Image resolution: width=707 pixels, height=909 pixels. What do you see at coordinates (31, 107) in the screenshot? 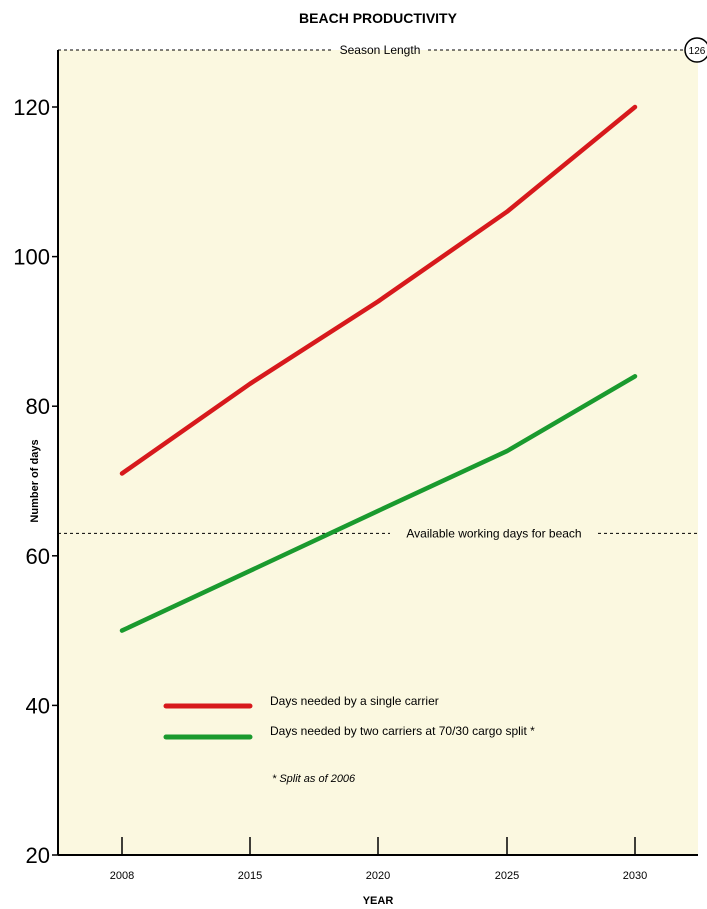
I see `y-tick-label: 120` at bounding box center [31, 107].